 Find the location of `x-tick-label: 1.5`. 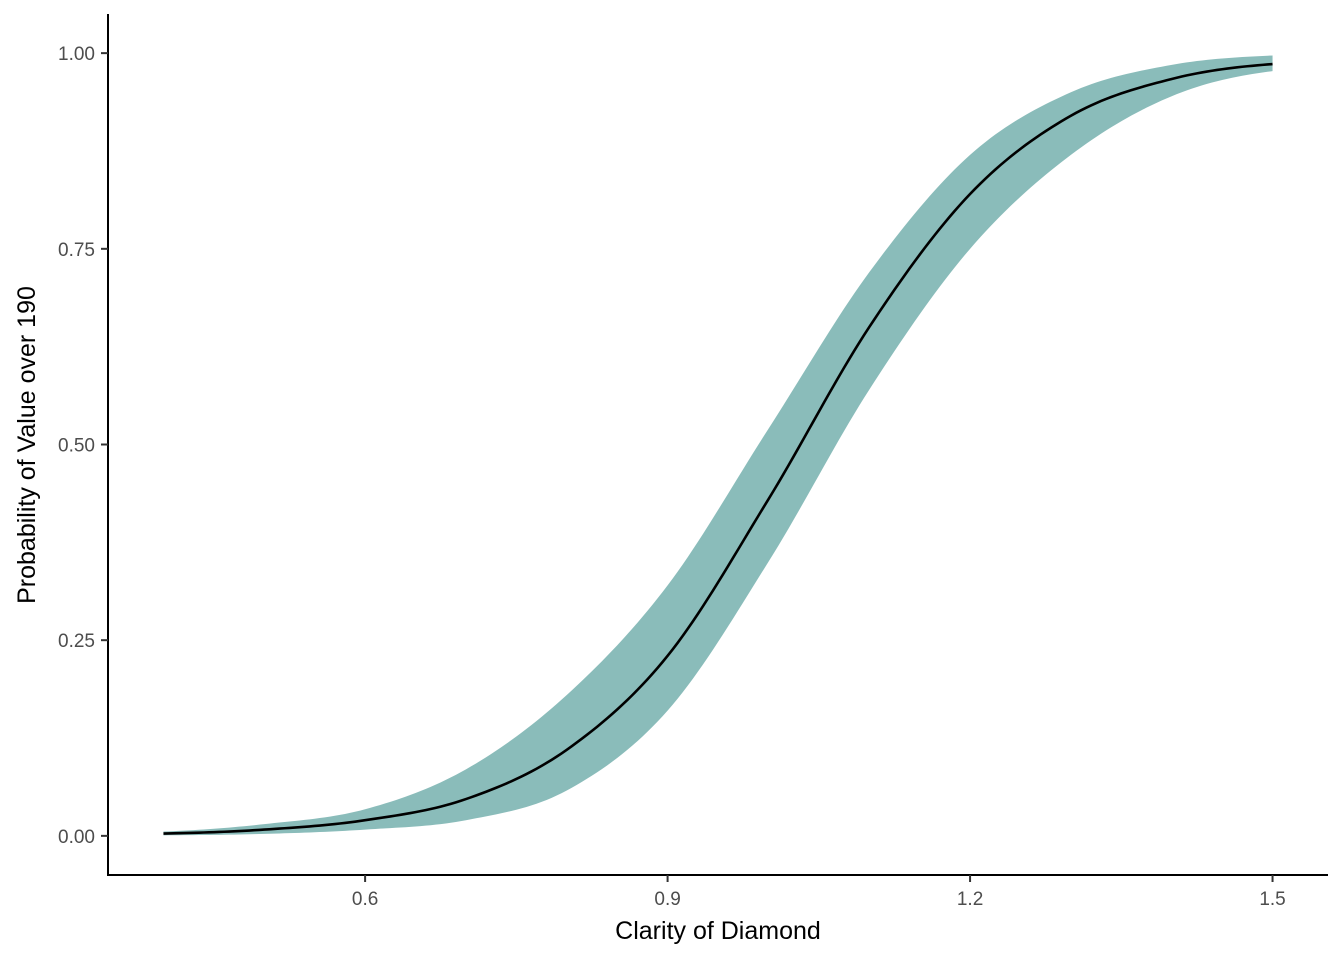

x-tick-label: 1.5 is located at coordinates (1272, 899).